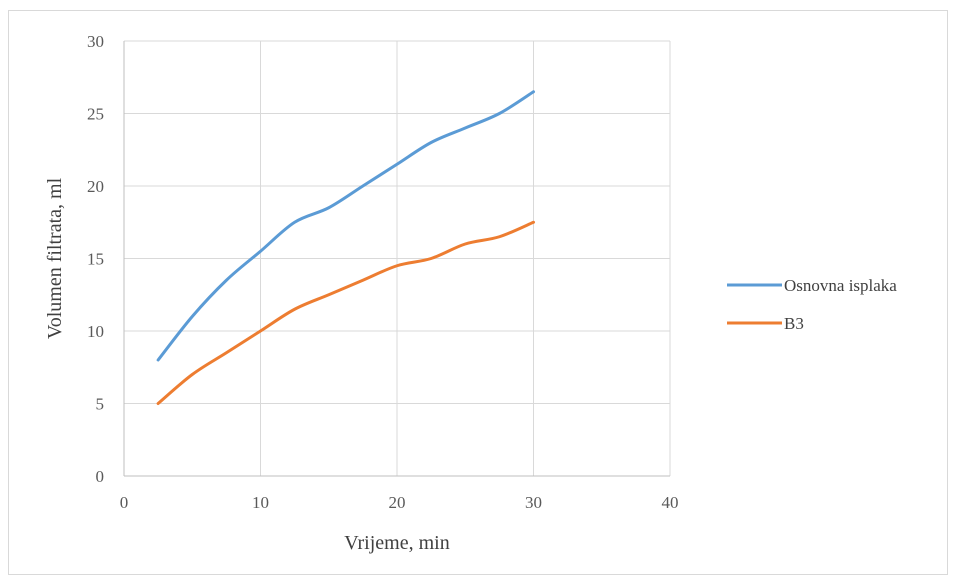  What do you see at coordinates (100, 404) in the screenshot?
I see `y-tick-label: 5` at bounding box center [100, 404].